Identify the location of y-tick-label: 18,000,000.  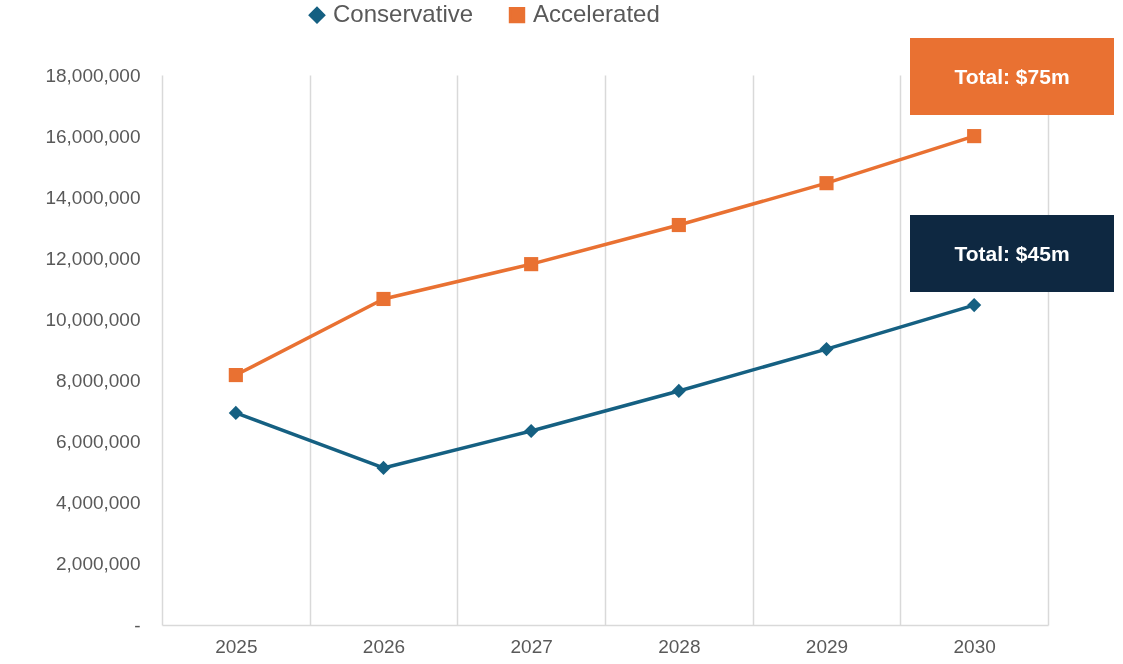
(93, 75).